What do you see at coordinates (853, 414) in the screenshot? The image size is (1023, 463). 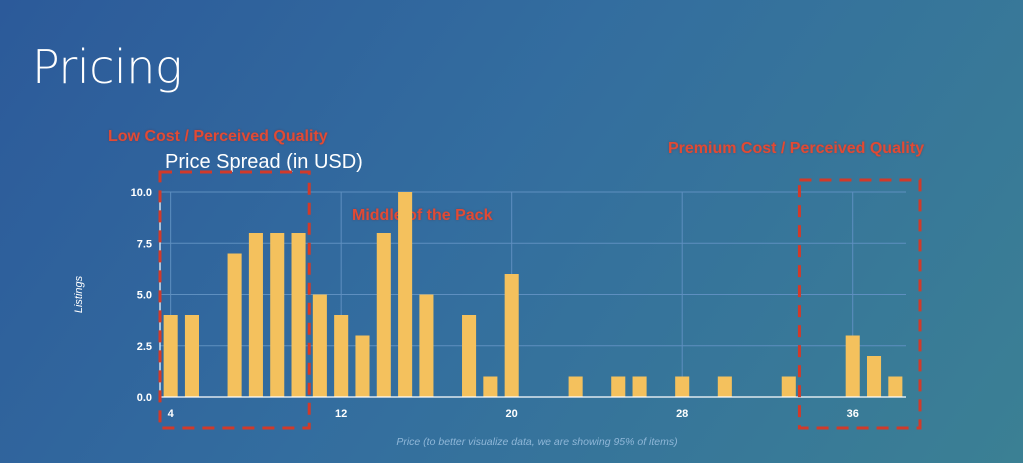 I see `x-tick-label: 36` at bounding box center [853, 414].